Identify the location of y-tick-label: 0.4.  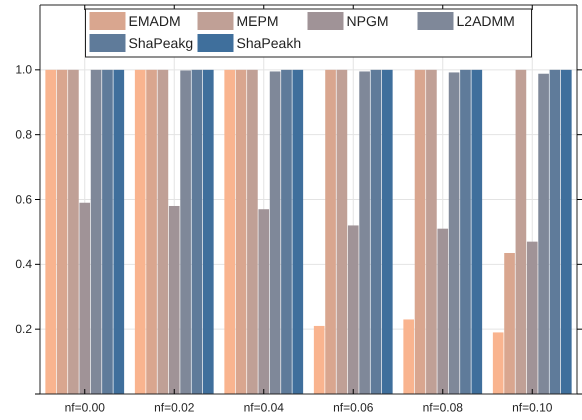
(23, 264).